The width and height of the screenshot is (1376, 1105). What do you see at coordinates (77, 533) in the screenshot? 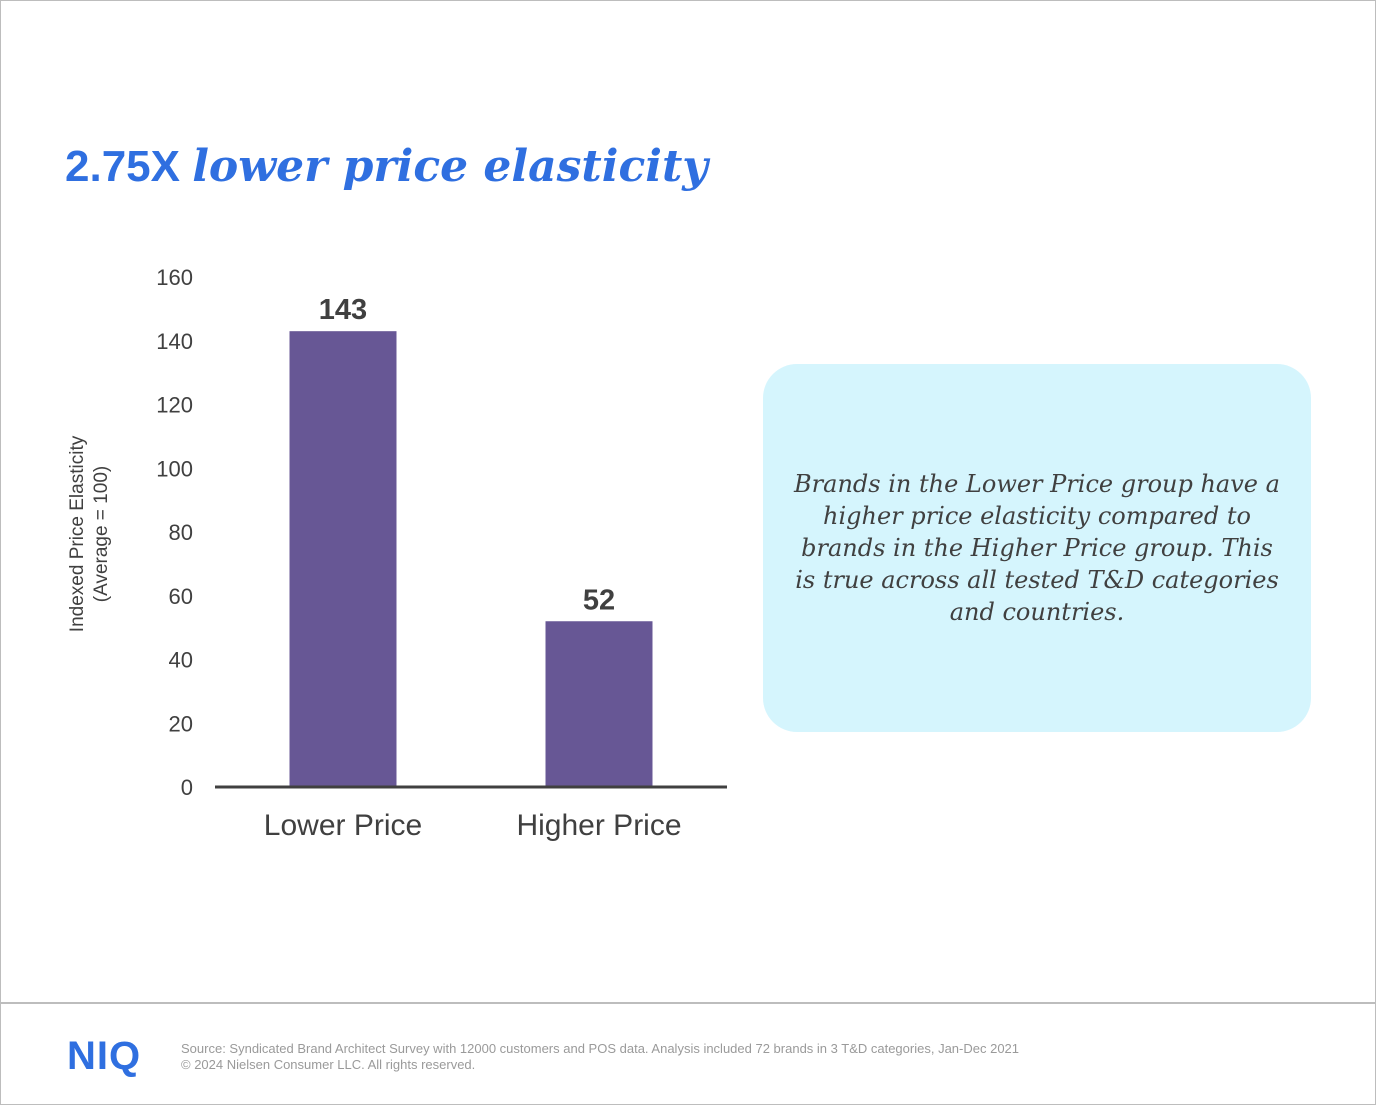
I see `y-axis-title: Indexed Price Elasticity` at bounding box center [77, 533].